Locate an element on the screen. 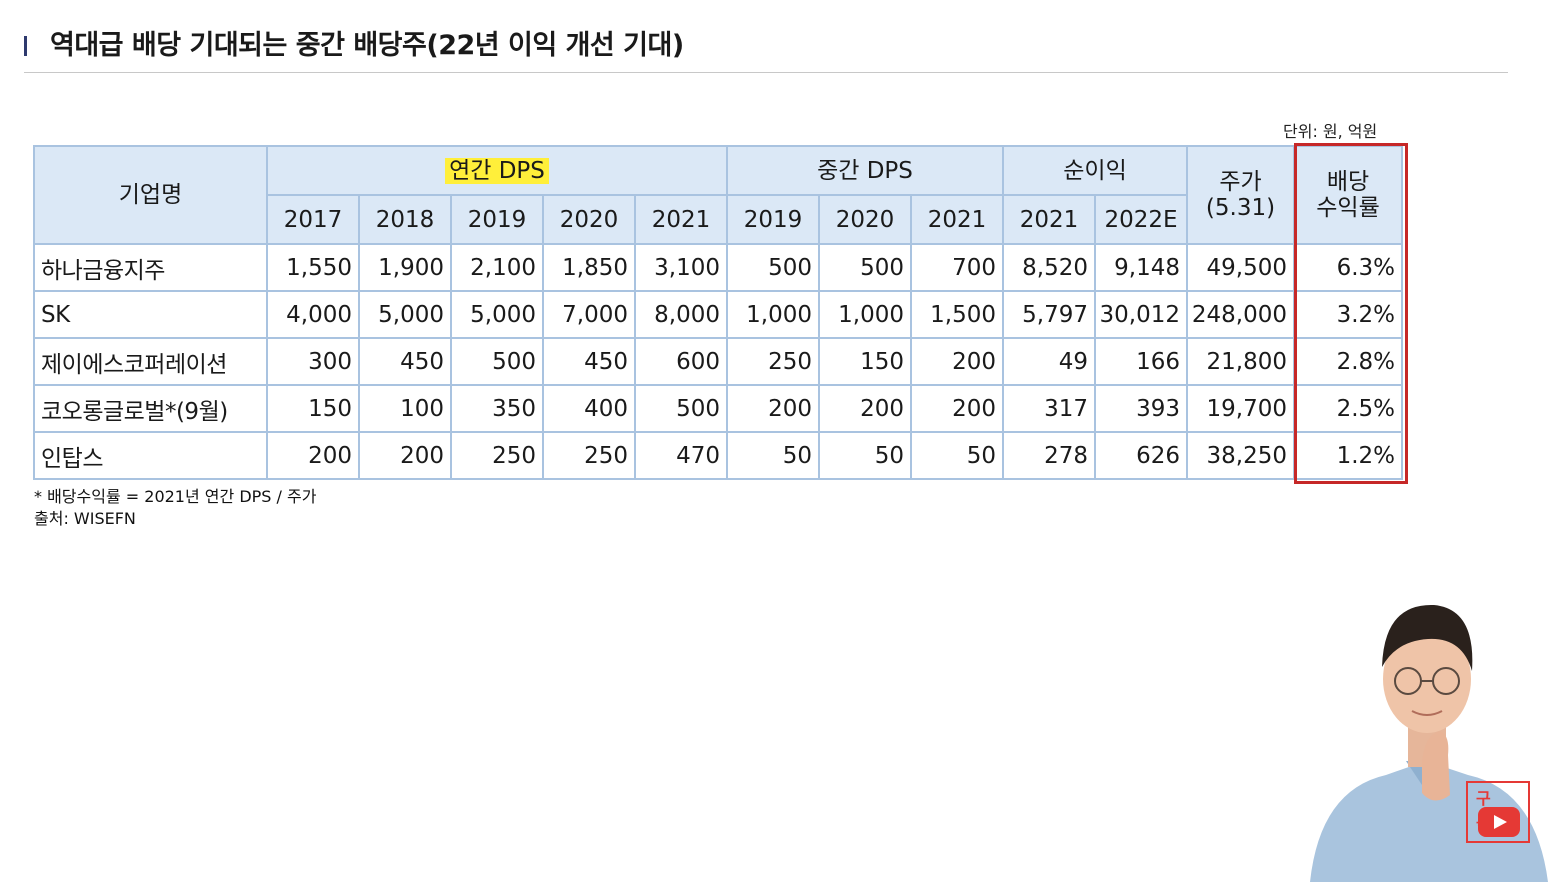  annual-dps-cell: 8,000 is located at coordinates (681, 314).